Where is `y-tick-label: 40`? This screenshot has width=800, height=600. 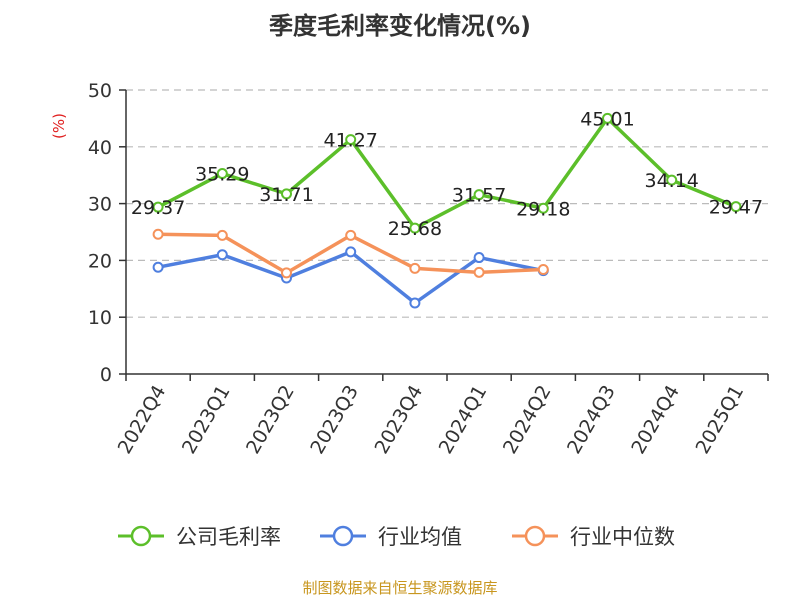 y-tick-label: 40 is located at coordinates (100, 148).